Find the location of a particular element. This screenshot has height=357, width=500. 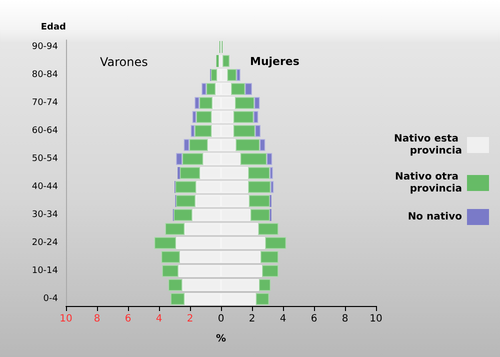

annotation: Mujeres is located at coordinates (275, 61).